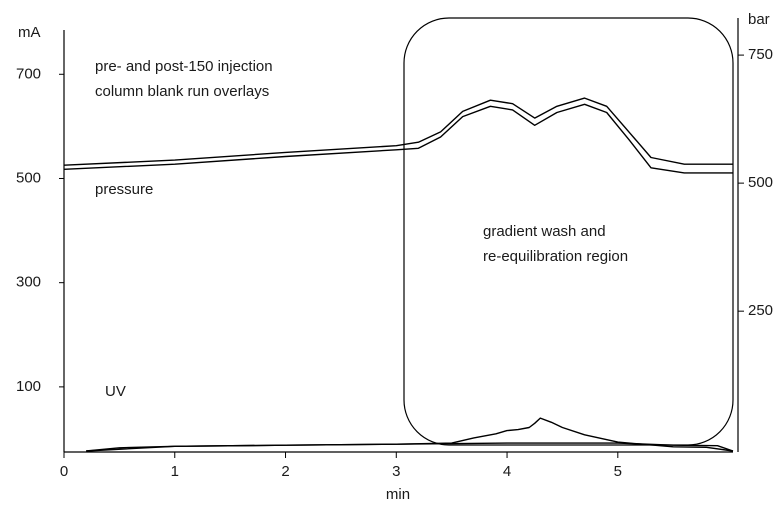  I want to click on x-tick-label: 3, so click(396, 471).